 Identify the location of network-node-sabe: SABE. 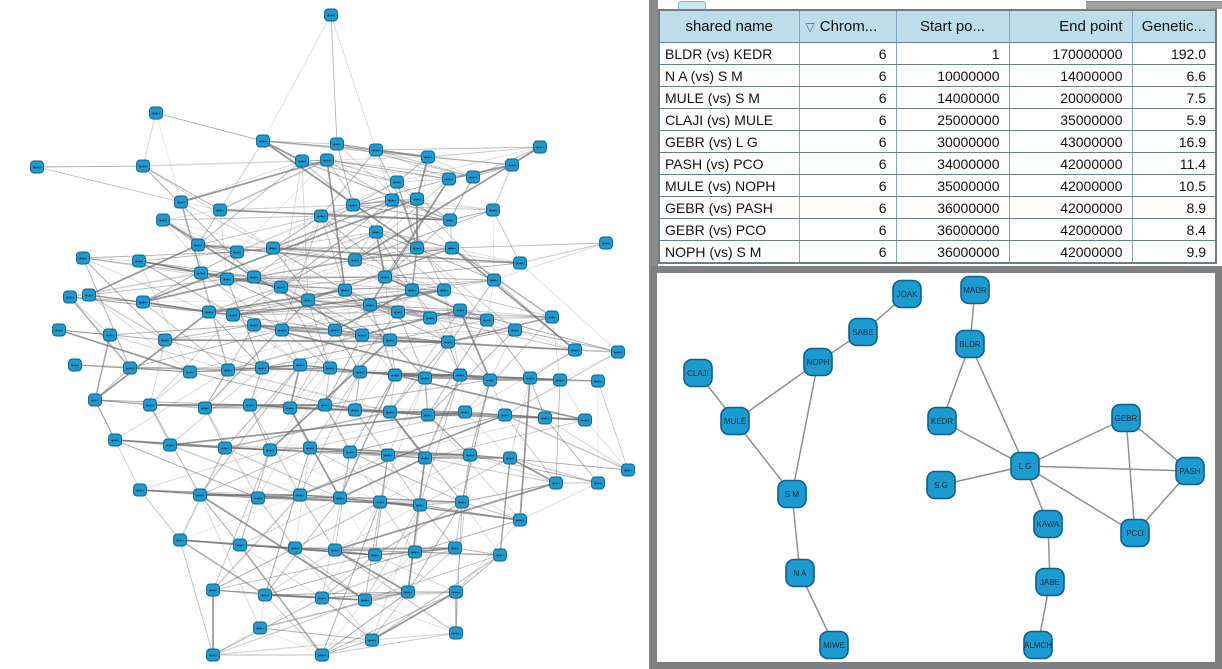
(863, 332).